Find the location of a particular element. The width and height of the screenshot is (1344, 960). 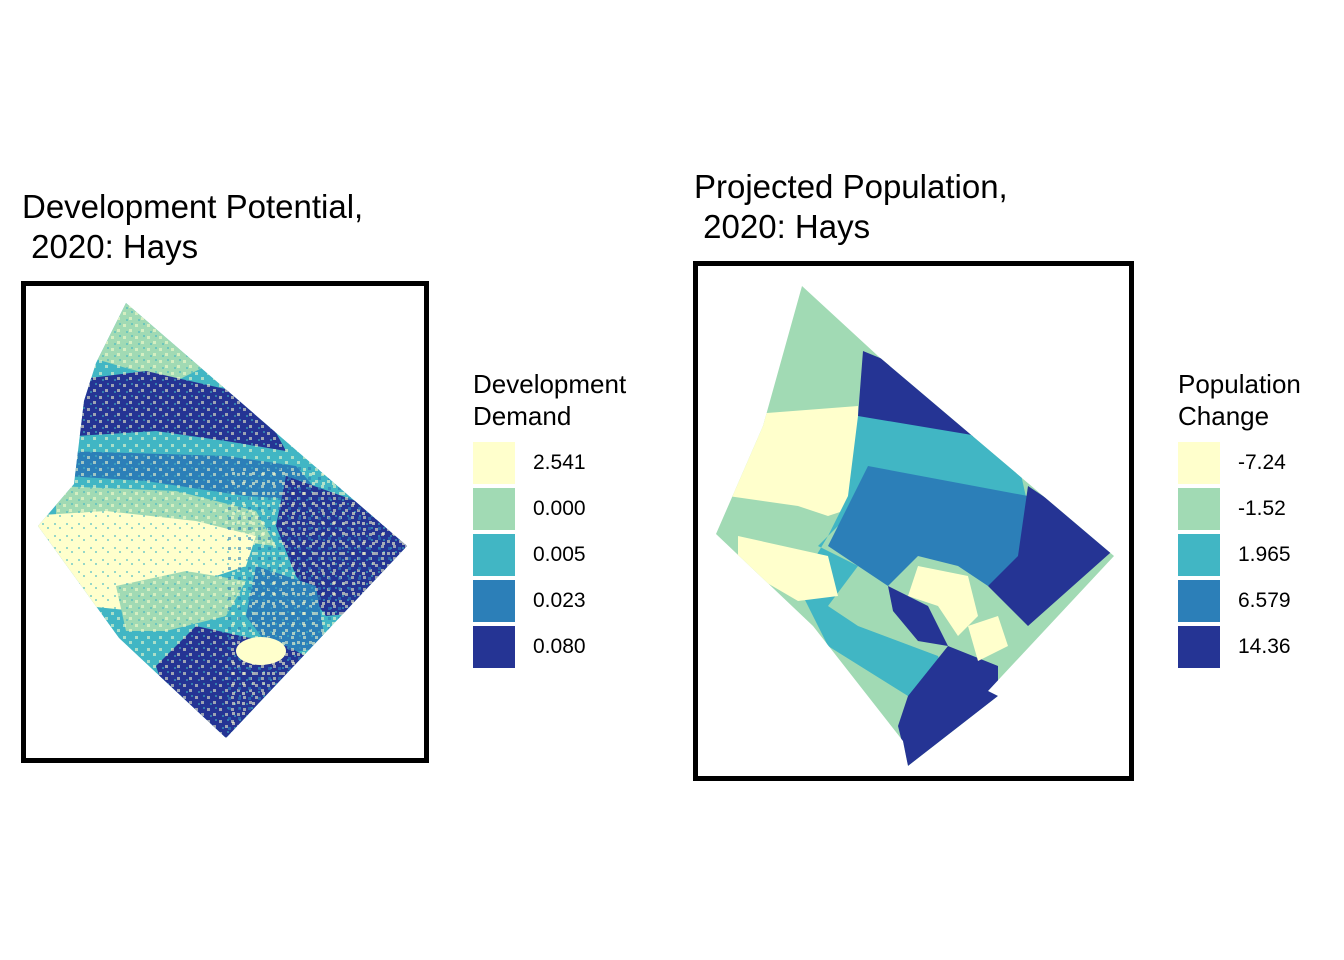

legend-entry: -1.52 is located at coordinates (1239, 509).